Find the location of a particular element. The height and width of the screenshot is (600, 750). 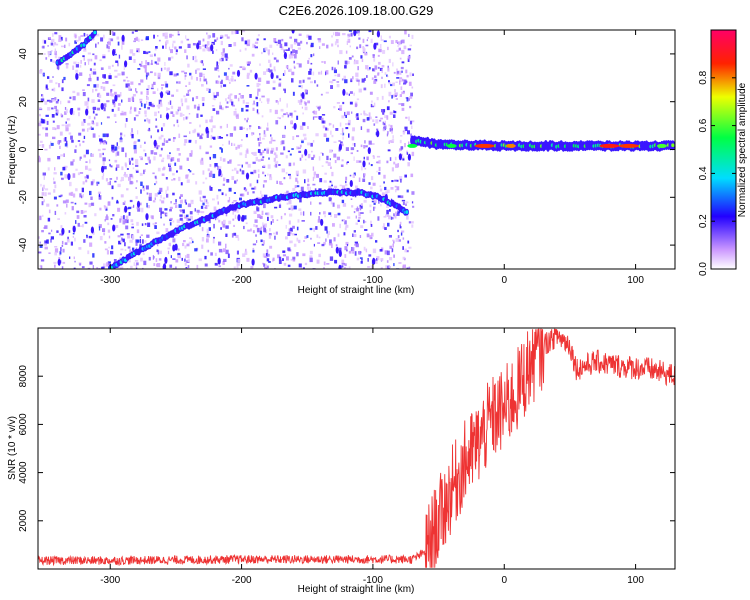

colorbar-gradient is located at coordinates (723, 149).